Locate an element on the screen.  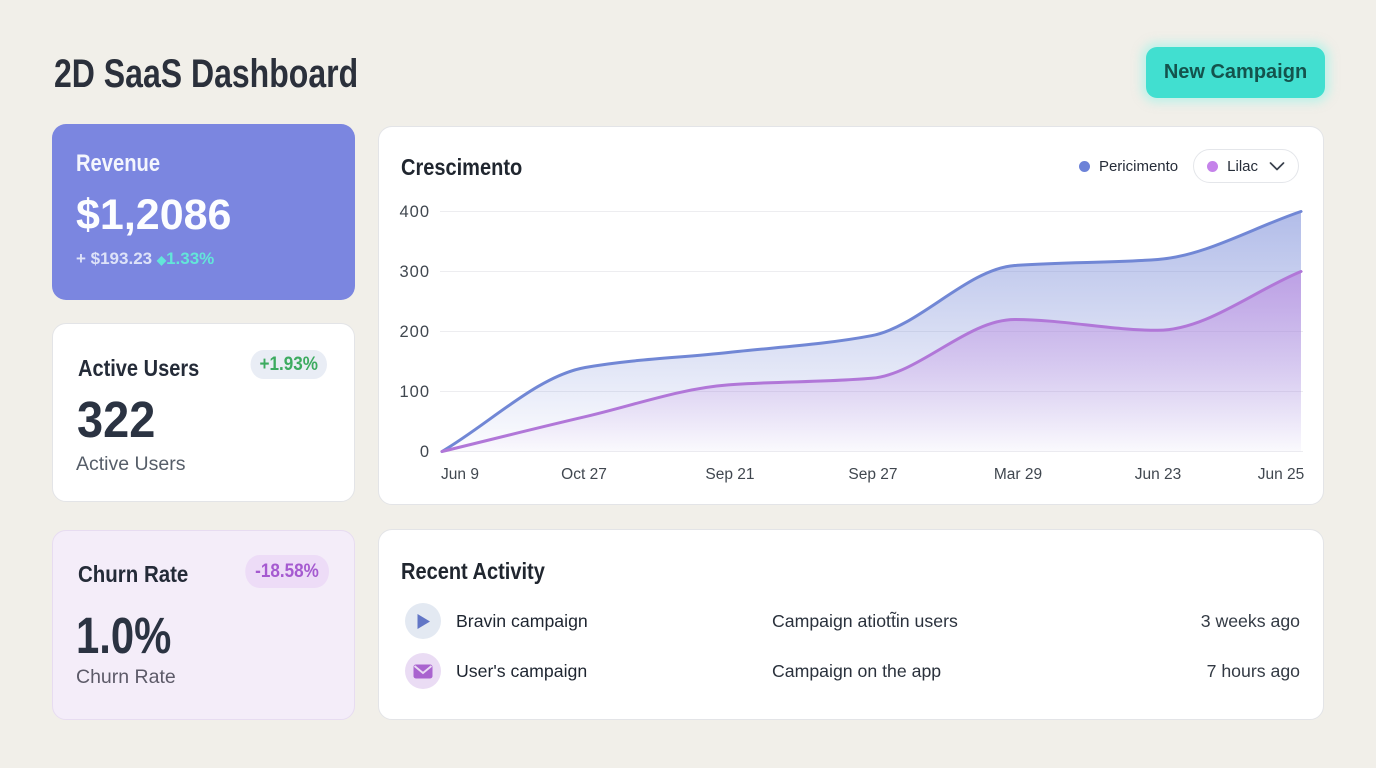
svg-text: Jun 9 is located at coordinates (460, 474).